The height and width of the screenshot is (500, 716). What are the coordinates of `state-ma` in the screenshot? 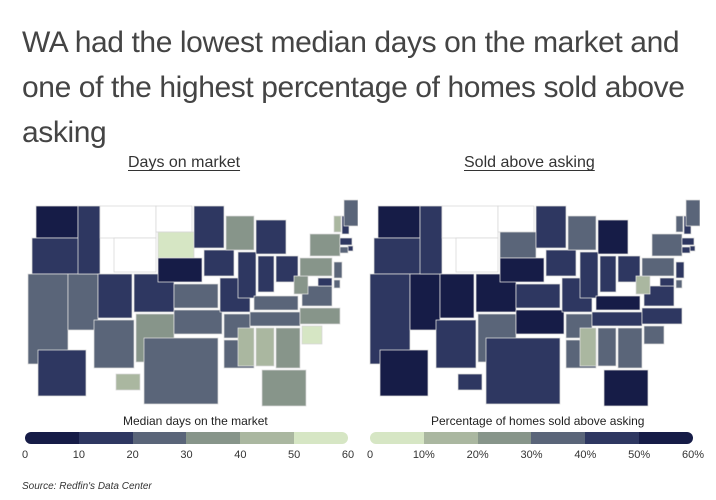 It's located at (688, 241).